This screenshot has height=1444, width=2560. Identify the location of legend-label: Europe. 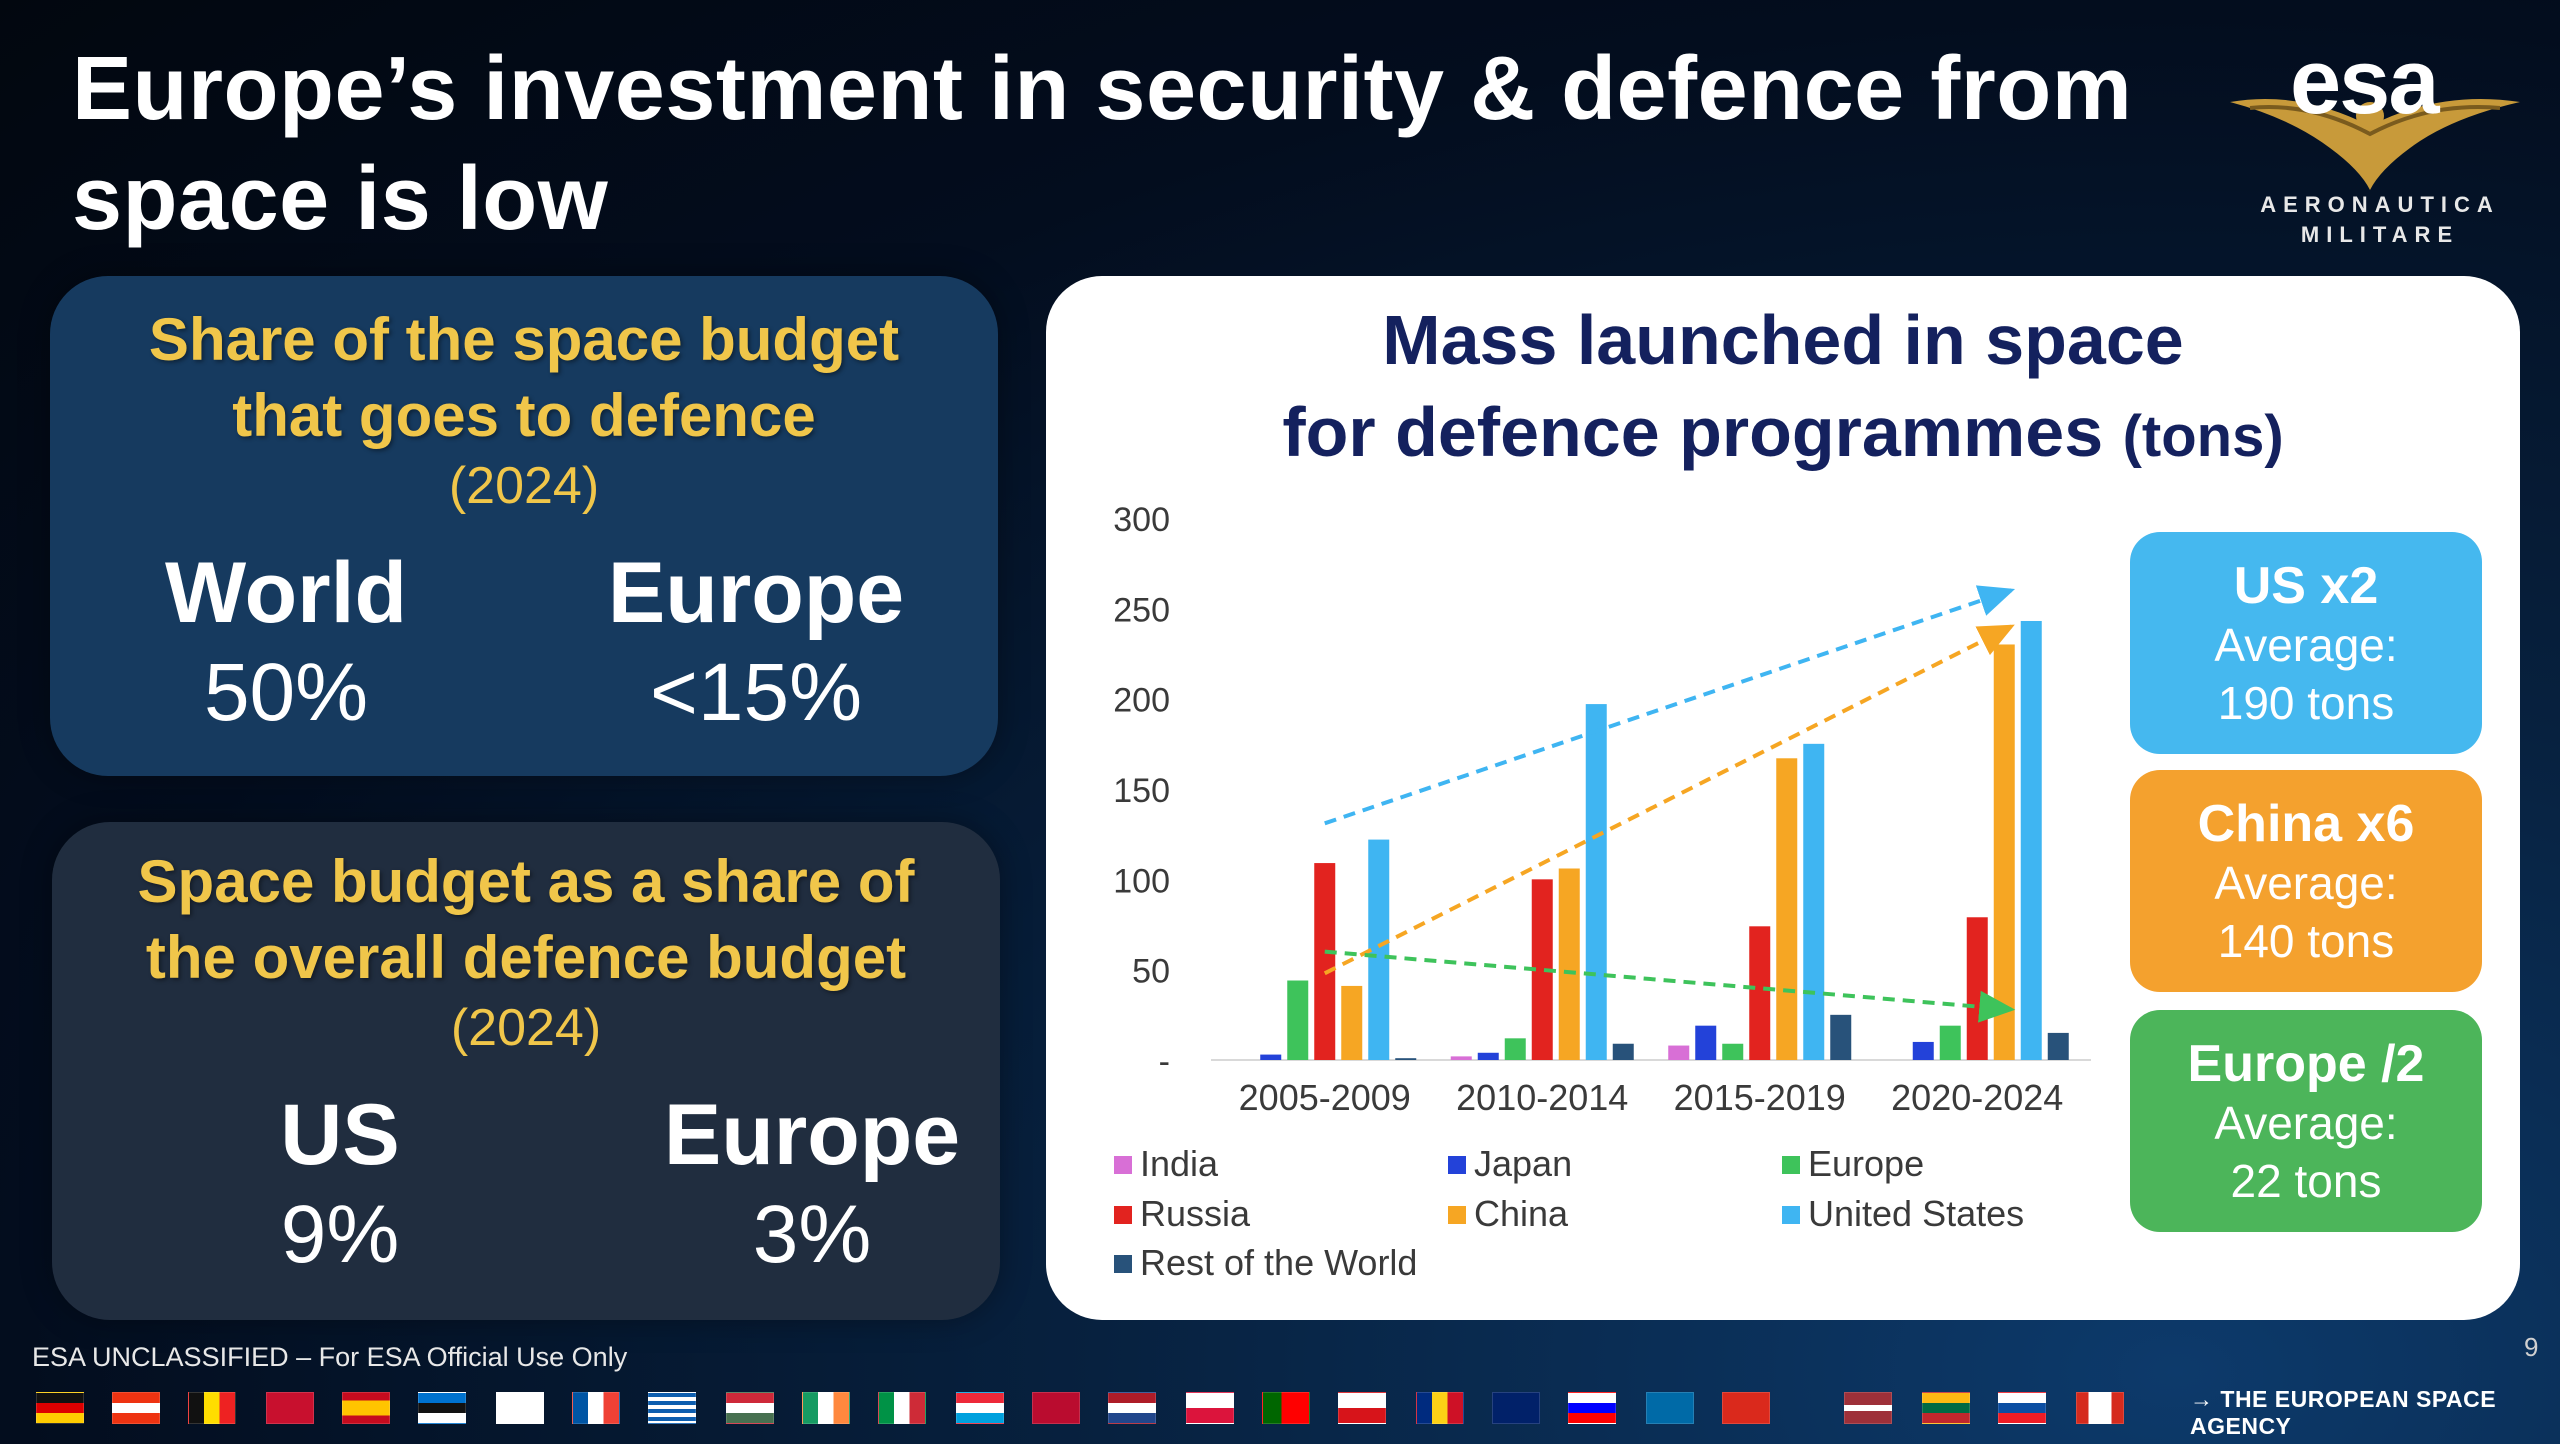
(1866, 1163).